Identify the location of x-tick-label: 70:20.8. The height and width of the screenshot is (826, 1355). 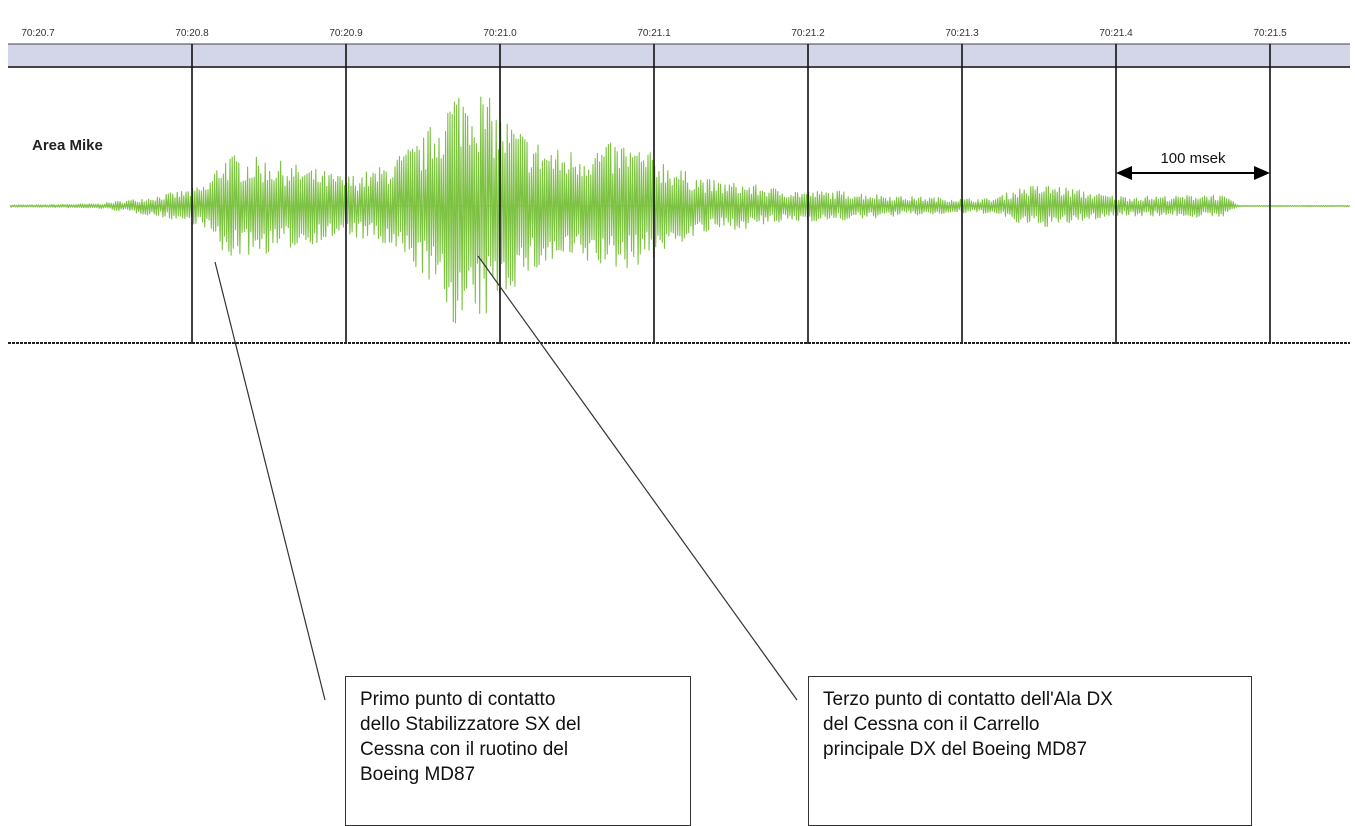
(192, 33).